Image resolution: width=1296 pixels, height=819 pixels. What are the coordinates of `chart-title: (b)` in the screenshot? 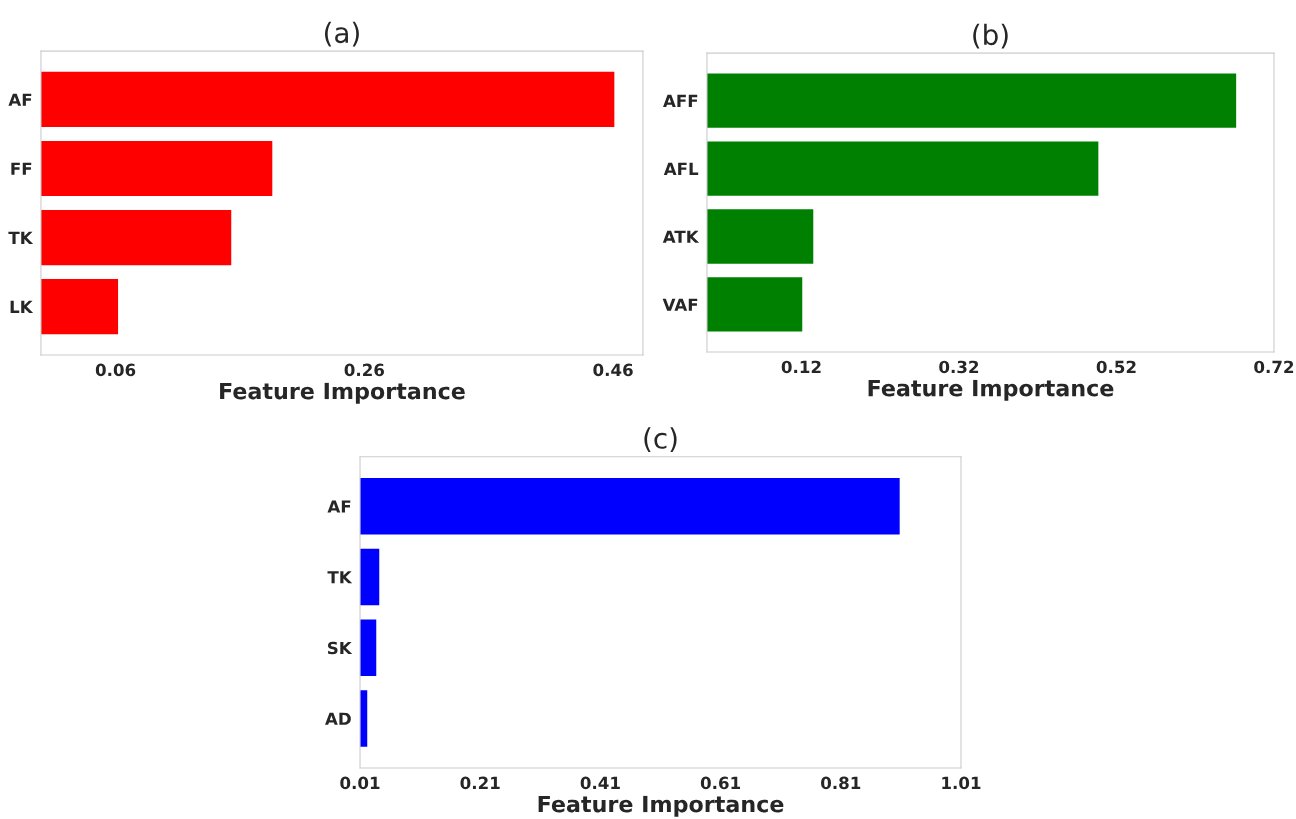 It's located at (990, 36).